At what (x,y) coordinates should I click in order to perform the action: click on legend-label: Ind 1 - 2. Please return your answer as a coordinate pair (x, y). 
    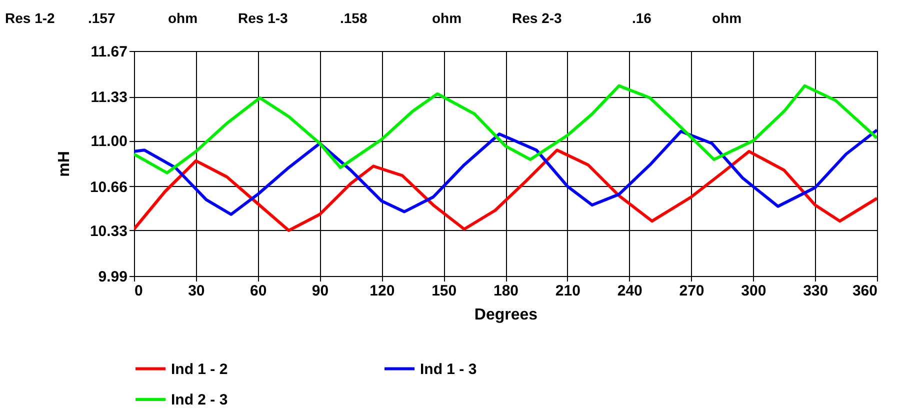
    Looking at the image, I should click on (199, 369).